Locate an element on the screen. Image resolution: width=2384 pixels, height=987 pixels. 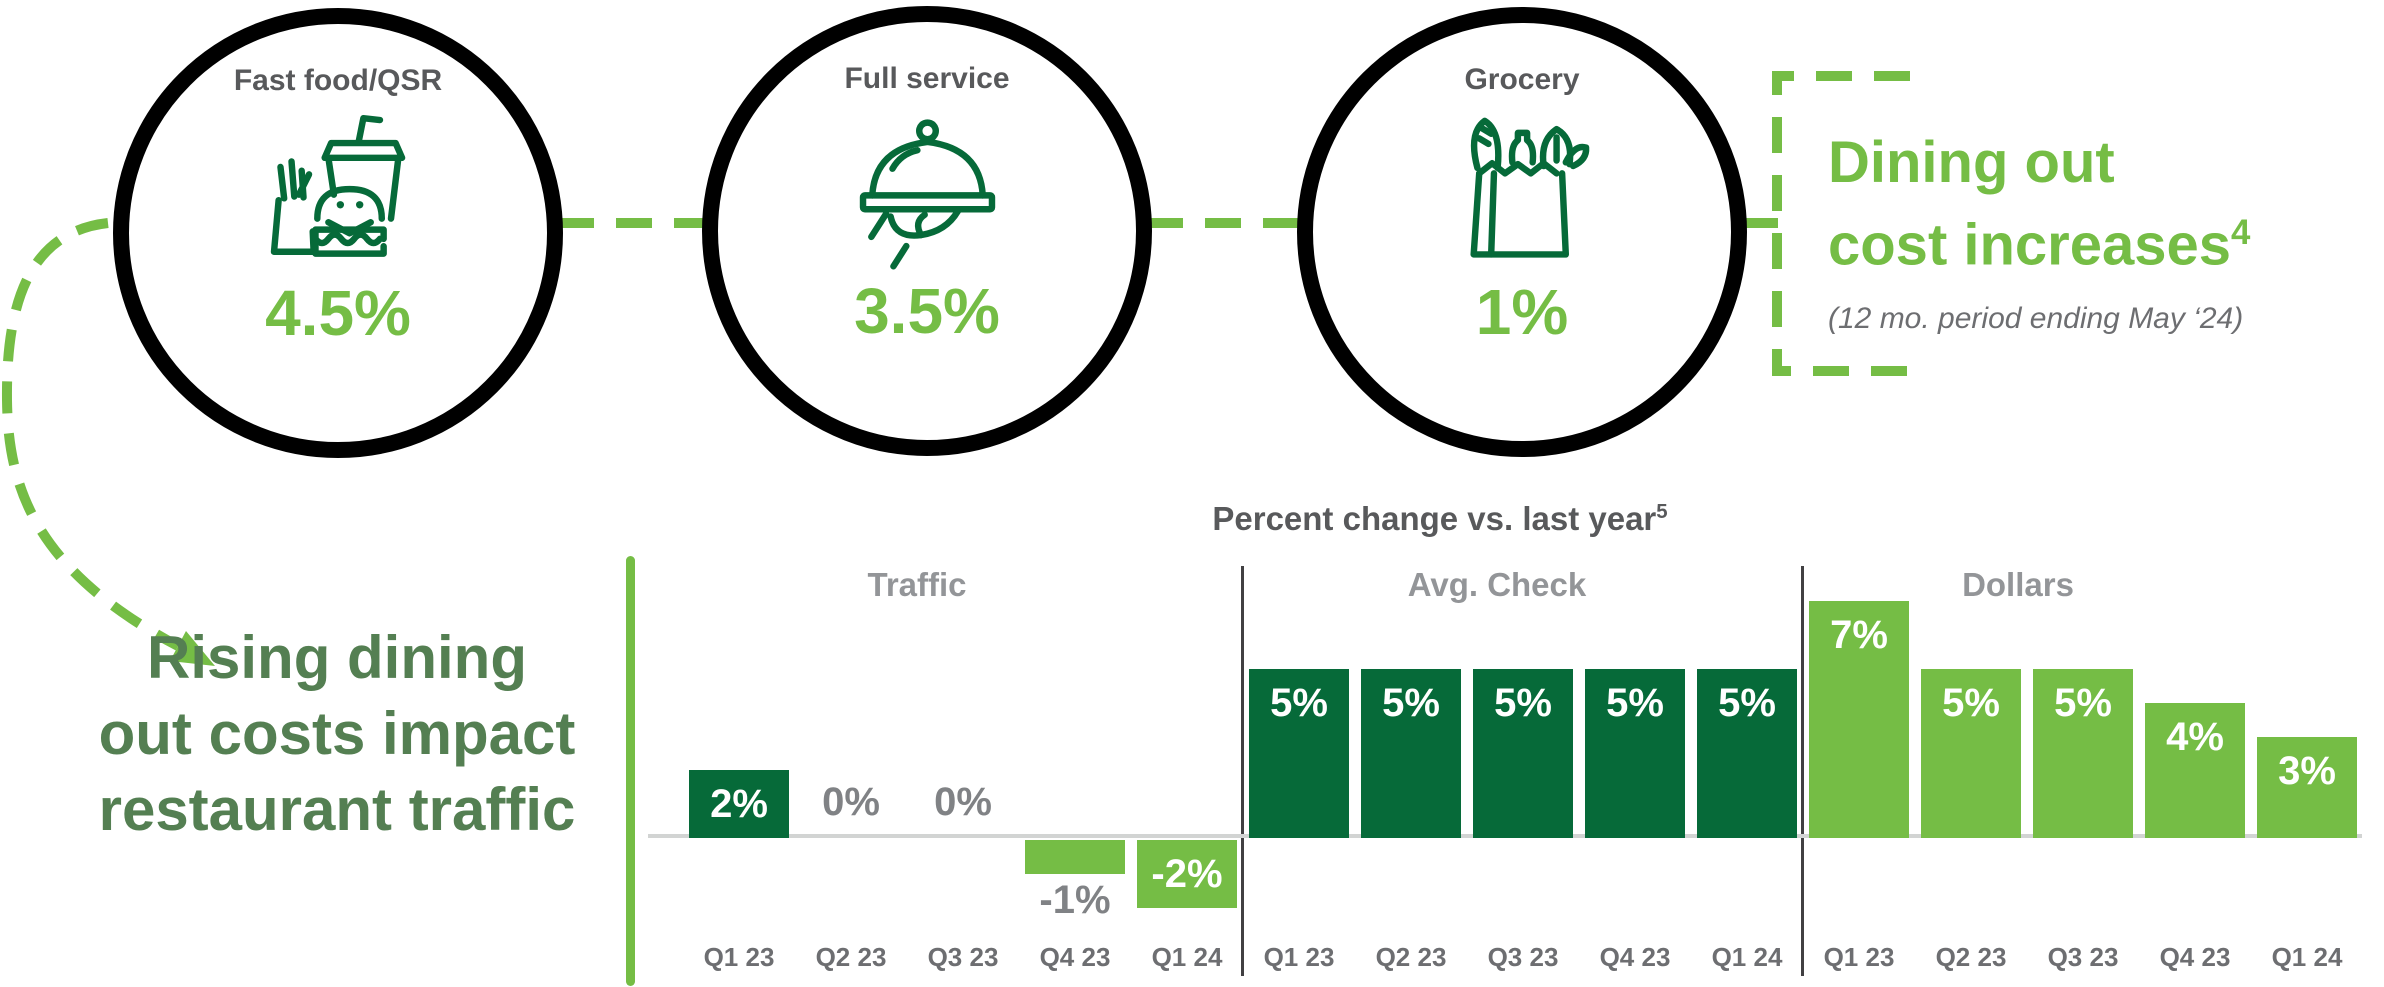
value-label-avg-check-q4-23: 5% is located at coordinates (1635, 703).